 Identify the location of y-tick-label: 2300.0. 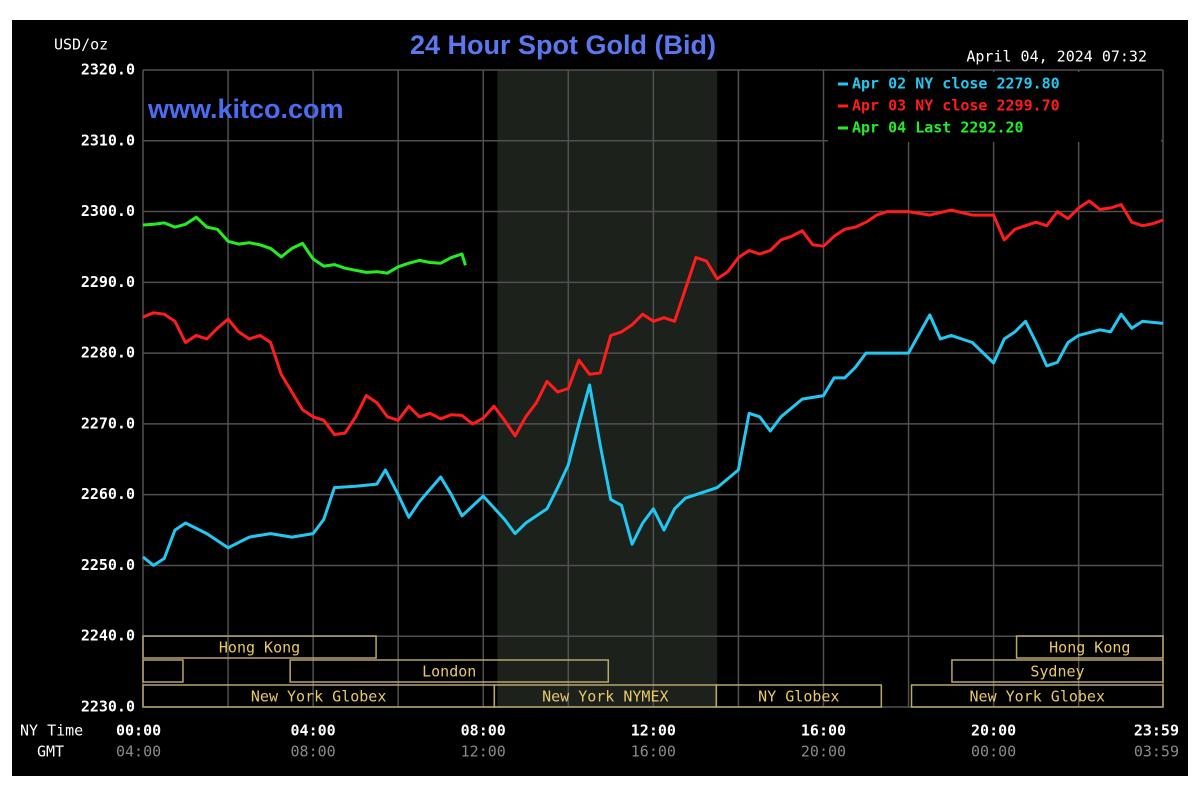
(108, 211).